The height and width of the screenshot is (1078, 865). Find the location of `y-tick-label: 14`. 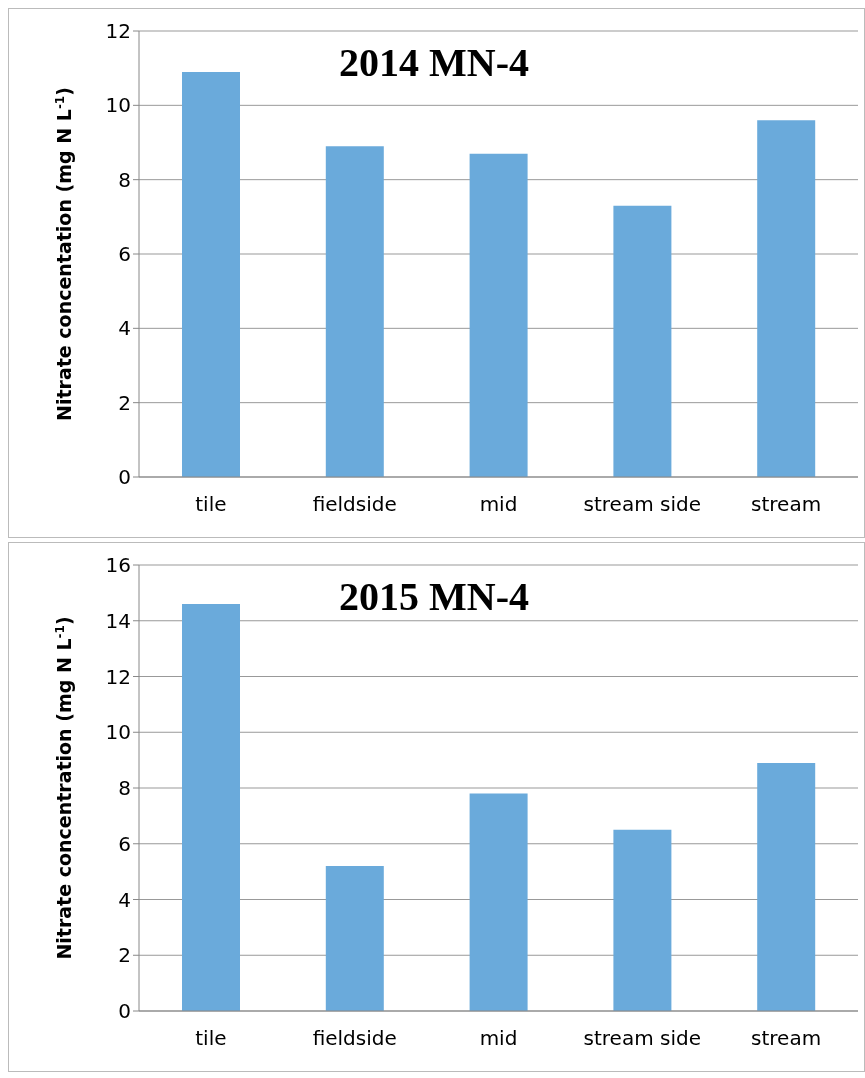

y-tick-label: 14 is located at coordinates (118, 620).